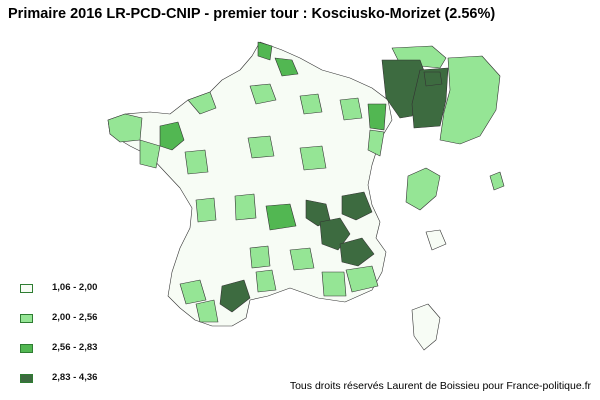  Describe the element at coordinates (426, 327) in the screenshot. I see `corsica-island-light` at that location.